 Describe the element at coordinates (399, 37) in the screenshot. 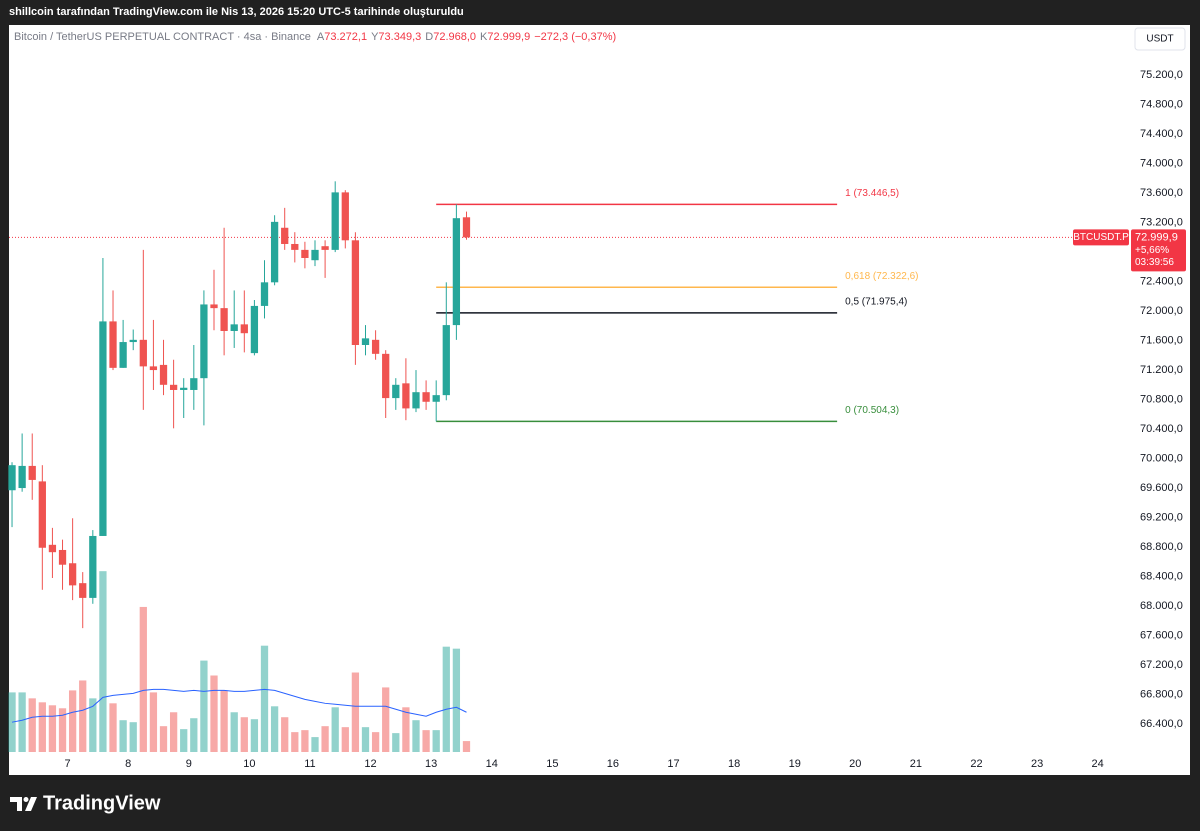

I see `legend-value: 73.349,3` at that location.